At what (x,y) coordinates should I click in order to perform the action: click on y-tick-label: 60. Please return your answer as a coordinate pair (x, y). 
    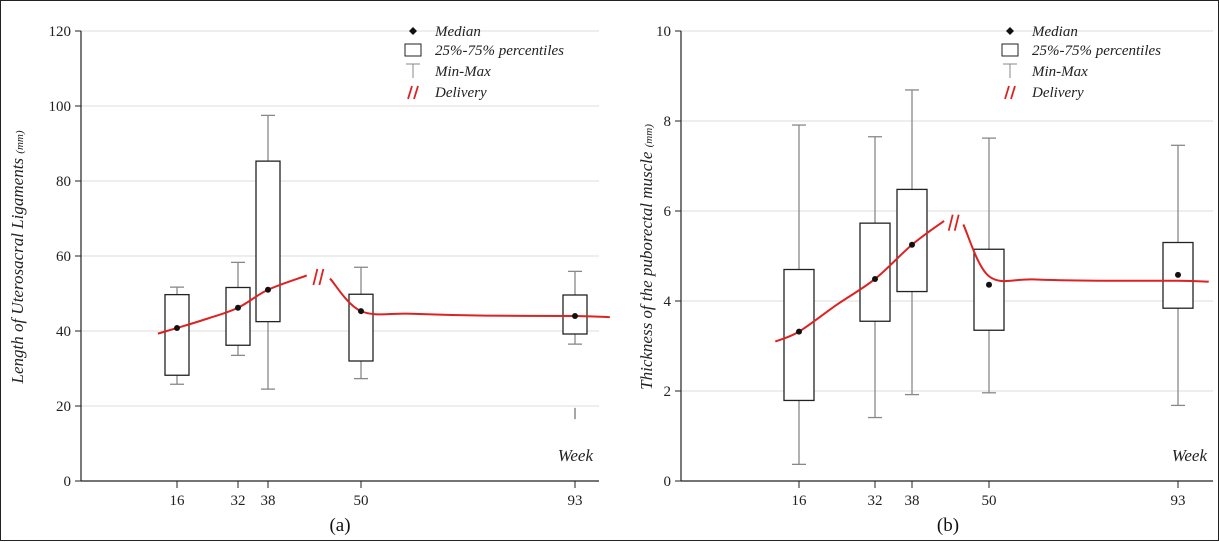
    Looking at the image, I should click on (63, 257).